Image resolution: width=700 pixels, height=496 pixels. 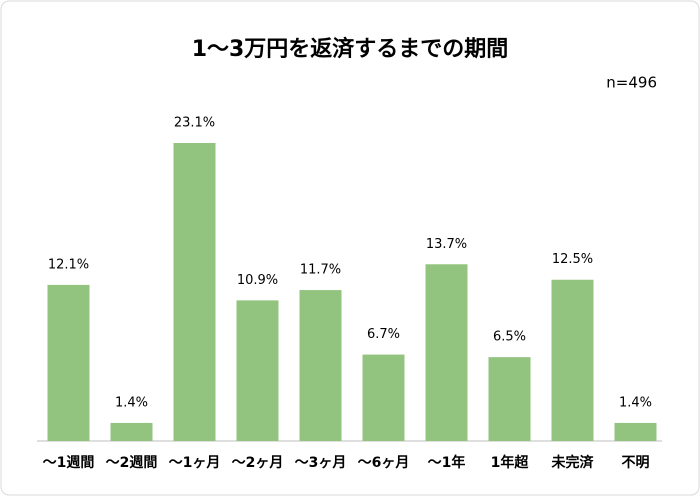 What do you see at coordinates (446, 244) in the screenshot?
I see `data-label: 13.7%` at bounding box center [446, 244].